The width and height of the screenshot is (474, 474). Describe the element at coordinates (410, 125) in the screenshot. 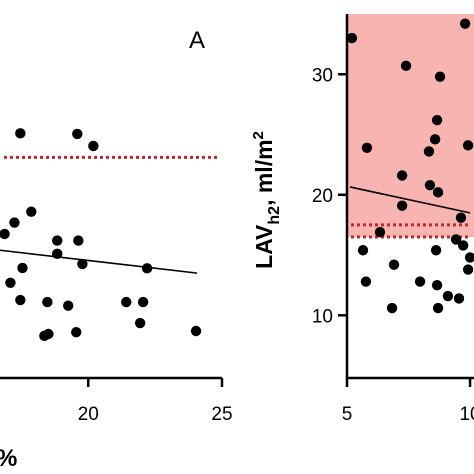

I see `shaded-region` at that location.